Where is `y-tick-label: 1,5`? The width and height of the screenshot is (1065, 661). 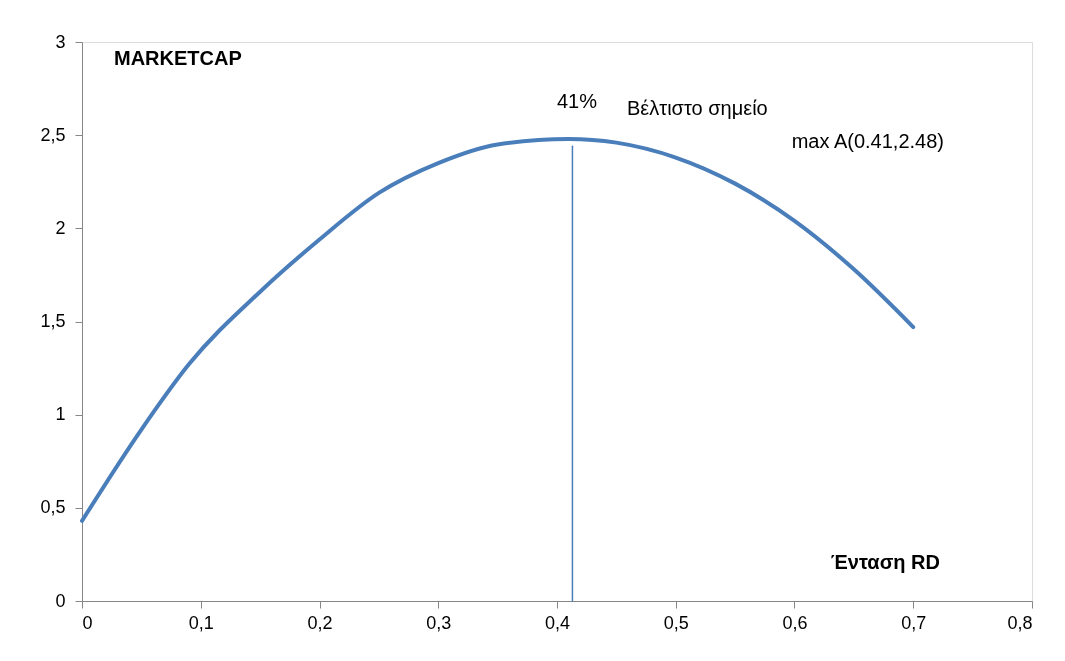
y-tick-label: 1,5 is located at coordinates (53, 321).